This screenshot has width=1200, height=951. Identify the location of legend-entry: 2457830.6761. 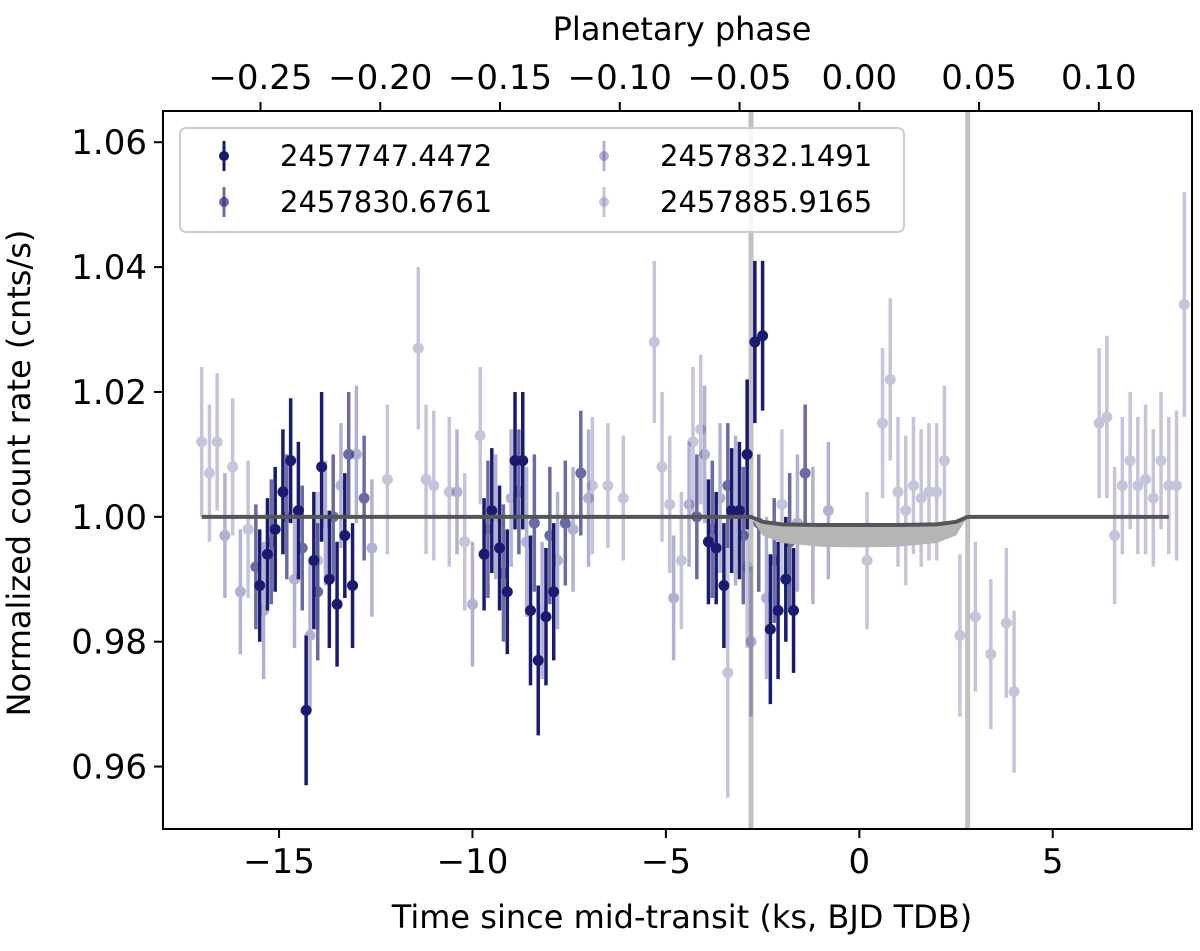
(355, 202).